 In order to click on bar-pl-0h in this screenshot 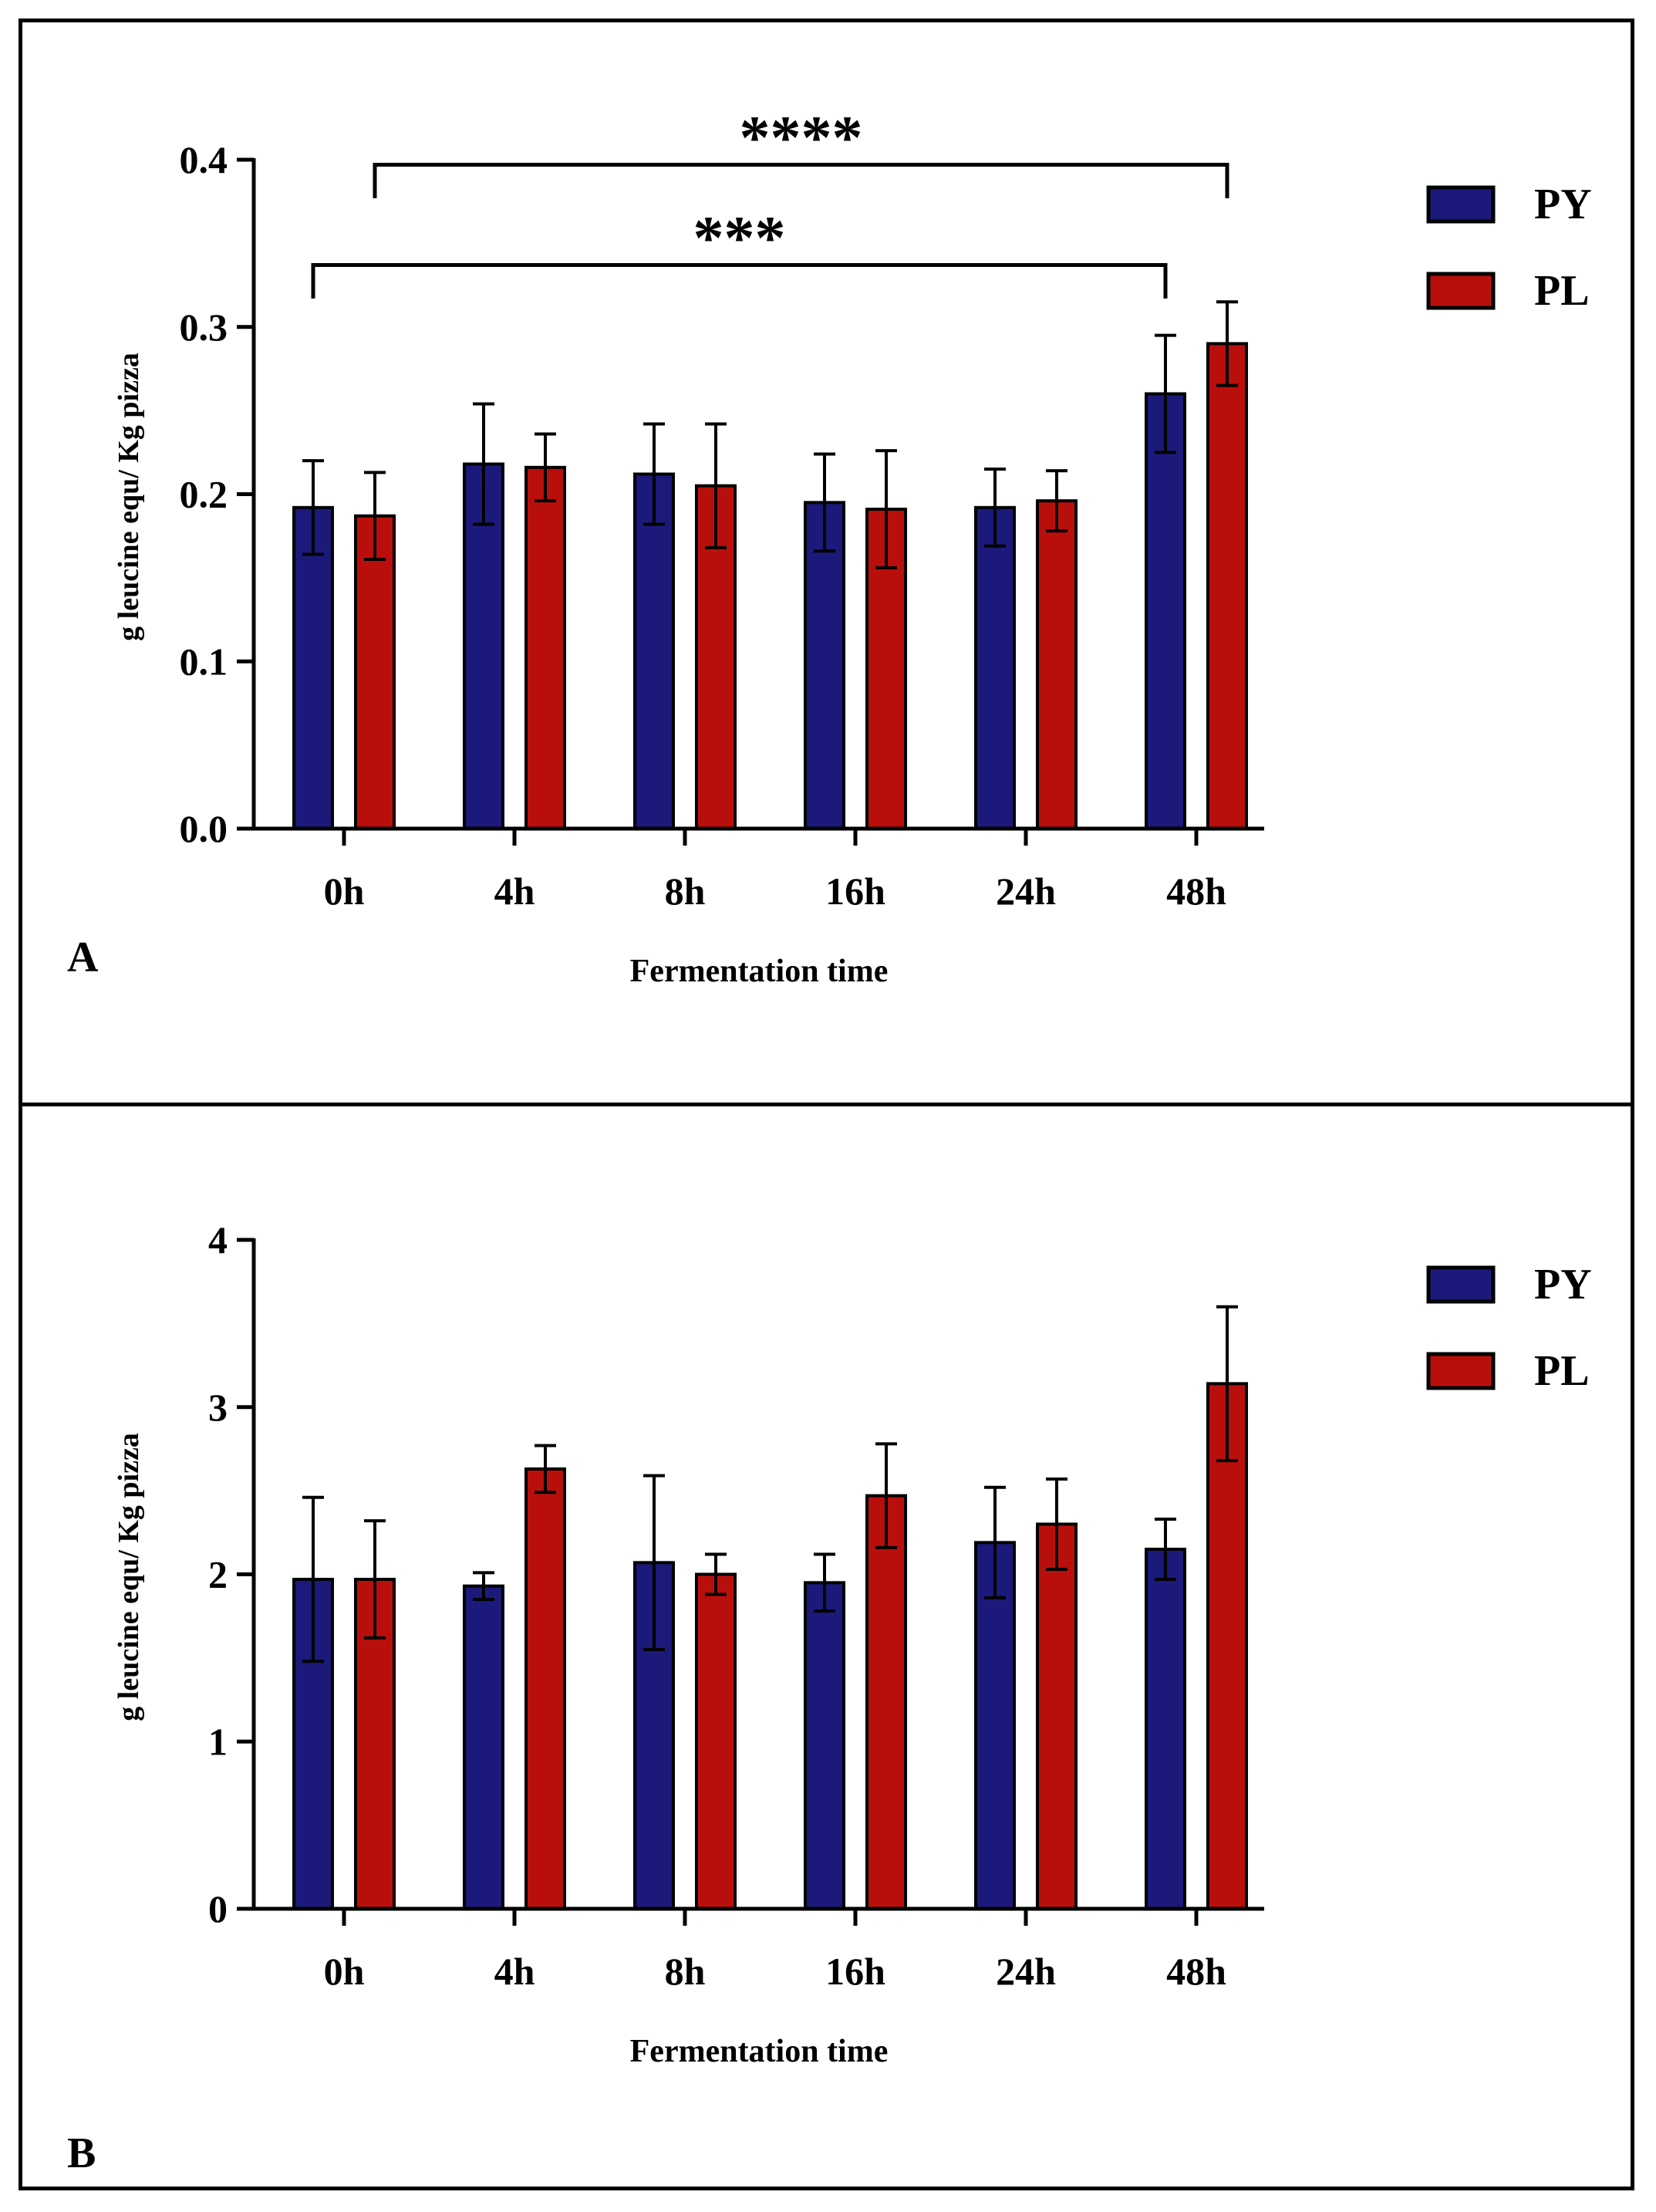, I will do `click(375, 672)`.